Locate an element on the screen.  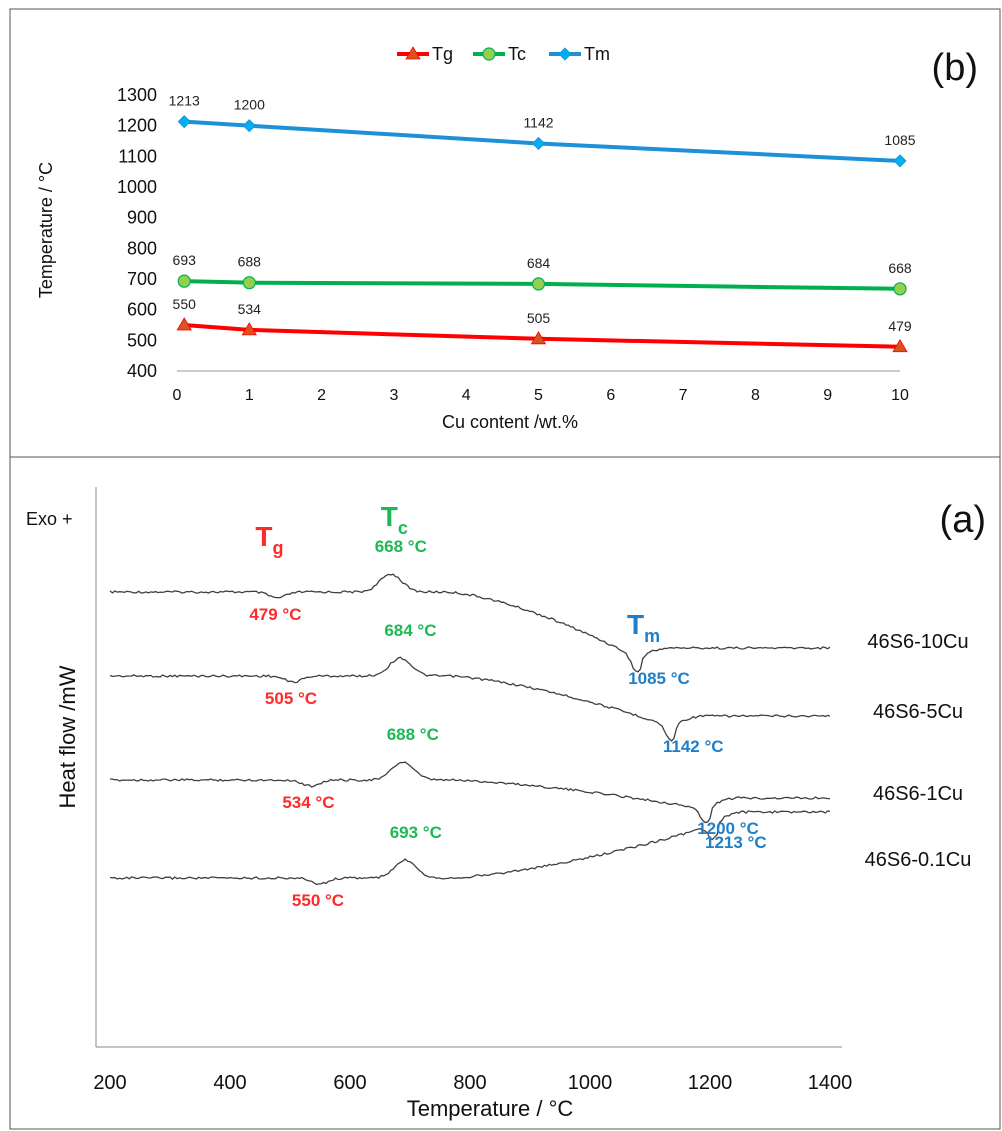
series-line-Tm is located at coordinates (542, 141).